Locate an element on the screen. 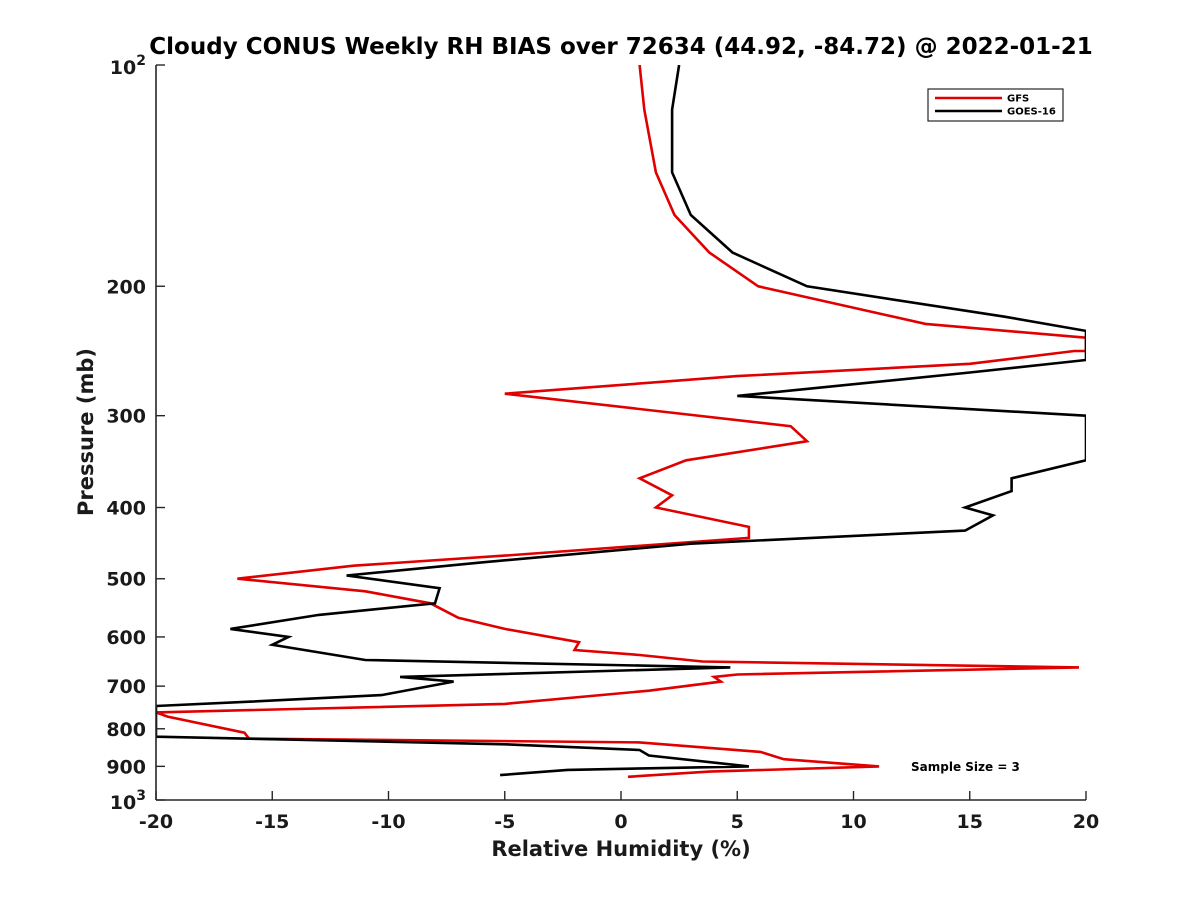  y-axis-ticks: 200 300 400 500 600 700 800 900 10² 10³ is located at coordinates (135, 433).